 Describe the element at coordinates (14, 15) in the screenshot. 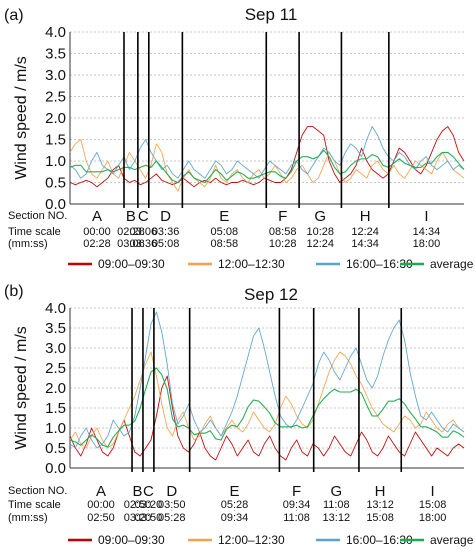

I see `panel-label: (a)` at that location.